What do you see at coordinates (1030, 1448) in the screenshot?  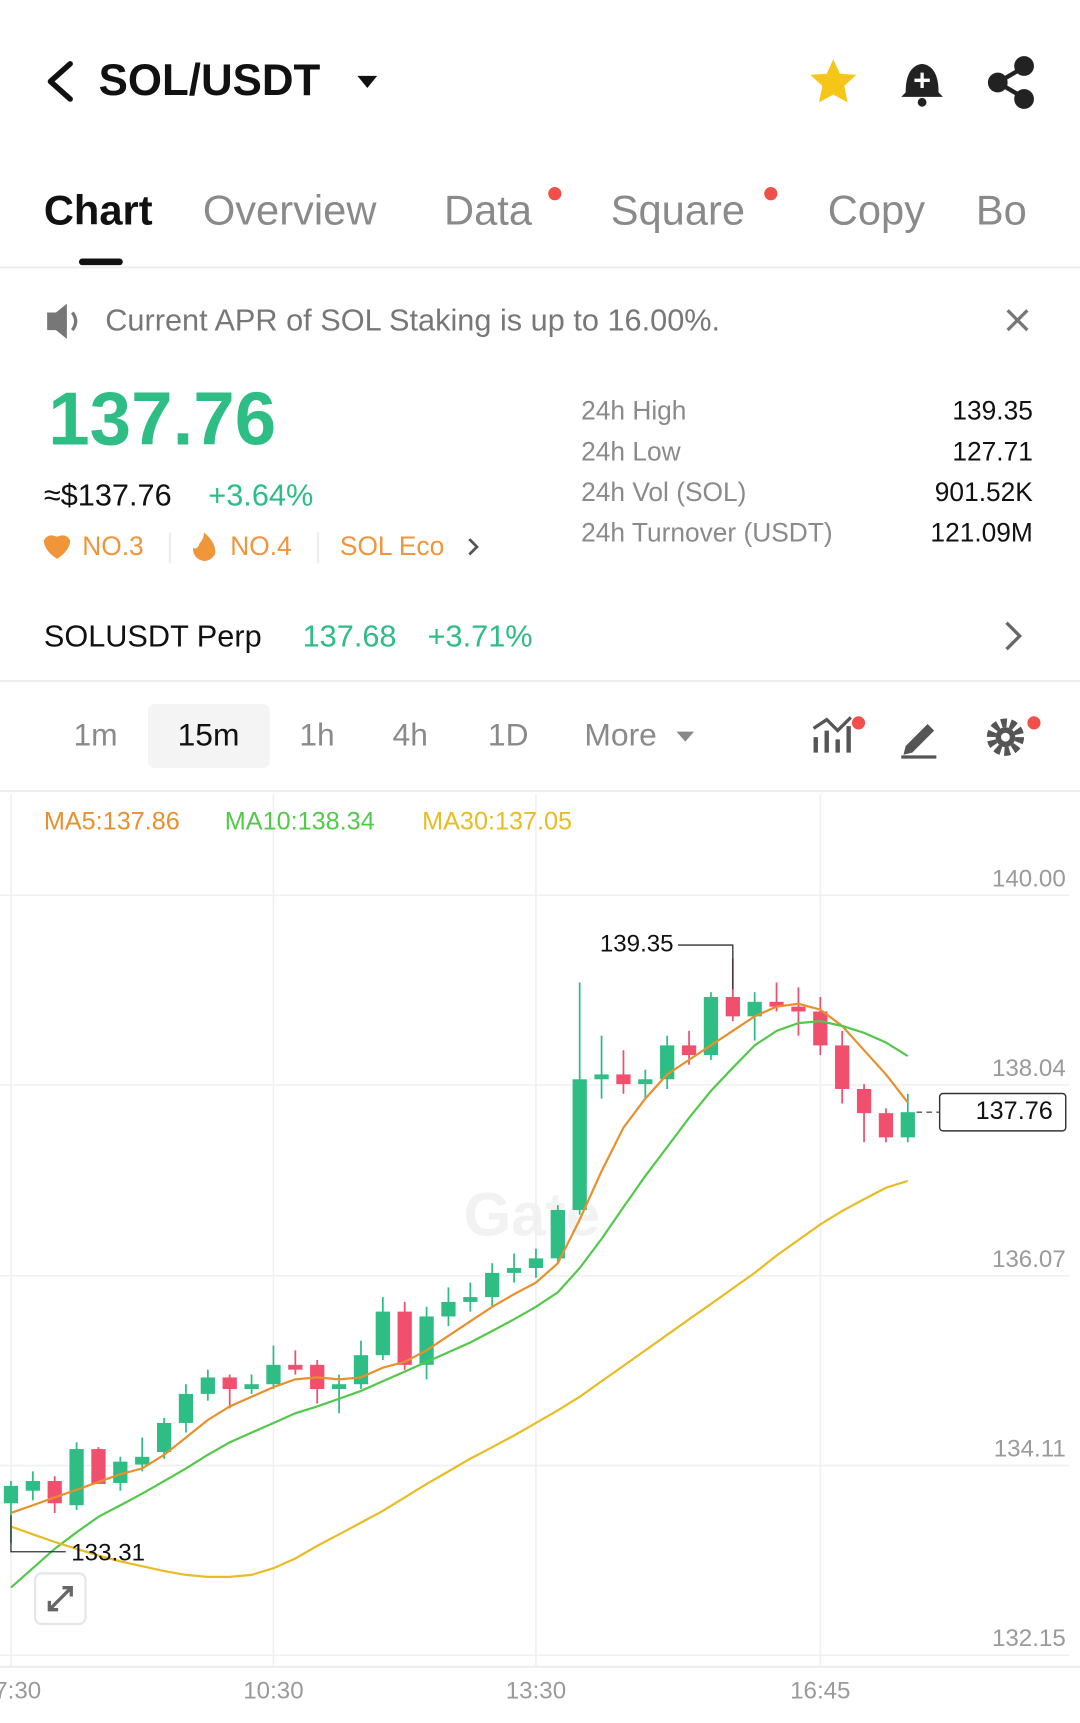 I see `y-tick-label: 134.11` at bounding box center [1030, 1448].